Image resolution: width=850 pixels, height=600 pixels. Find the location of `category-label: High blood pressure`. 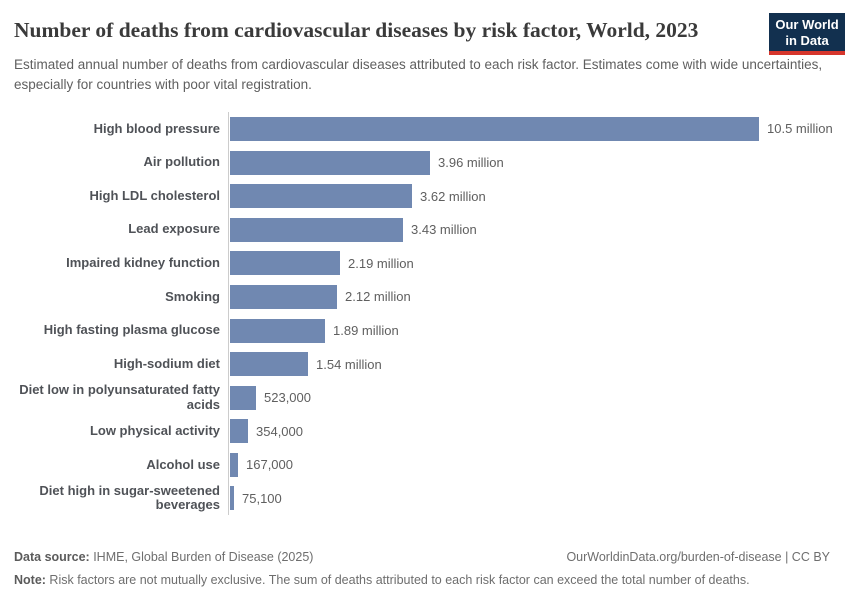

category-label: High blood pressure is located at coordinates (156, 128).